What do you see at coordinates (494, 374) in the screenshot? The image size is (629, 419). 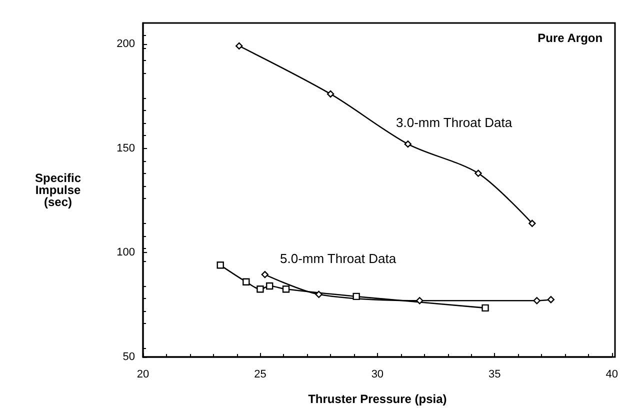 I see `x-tick-label: 35` at bounding box center [494, 374].